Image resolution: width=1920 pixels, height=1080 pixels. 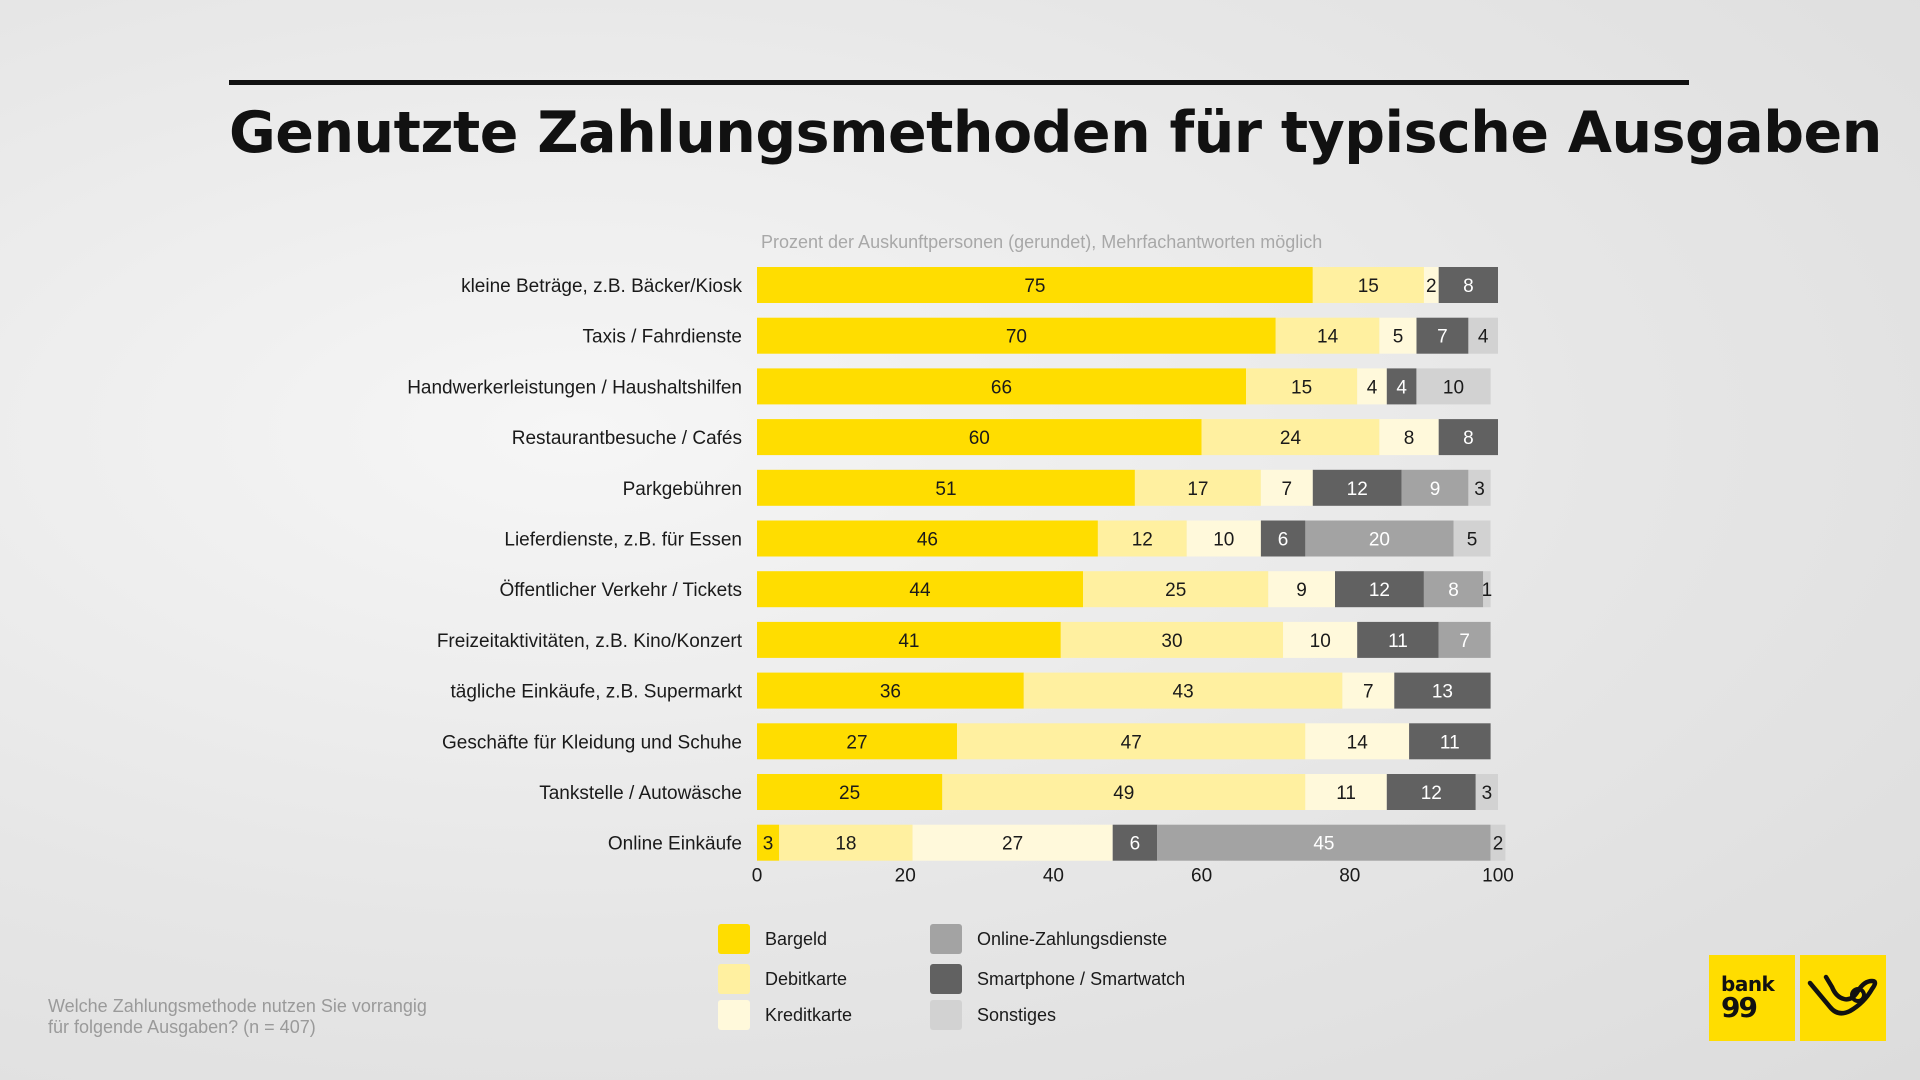 I want to click on data-label: 20, so click(x=1379, y=540).